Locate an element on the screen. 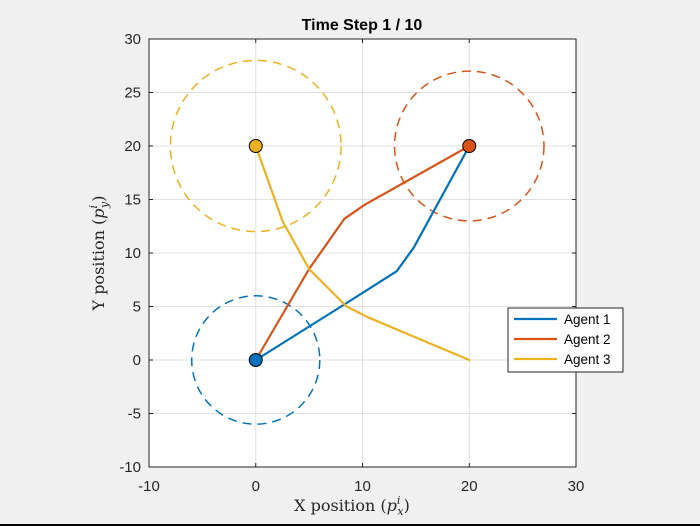 The width and height of the screenshot is (700, 526). legend-label: Agent 2 is located at coordinates (587, 339).